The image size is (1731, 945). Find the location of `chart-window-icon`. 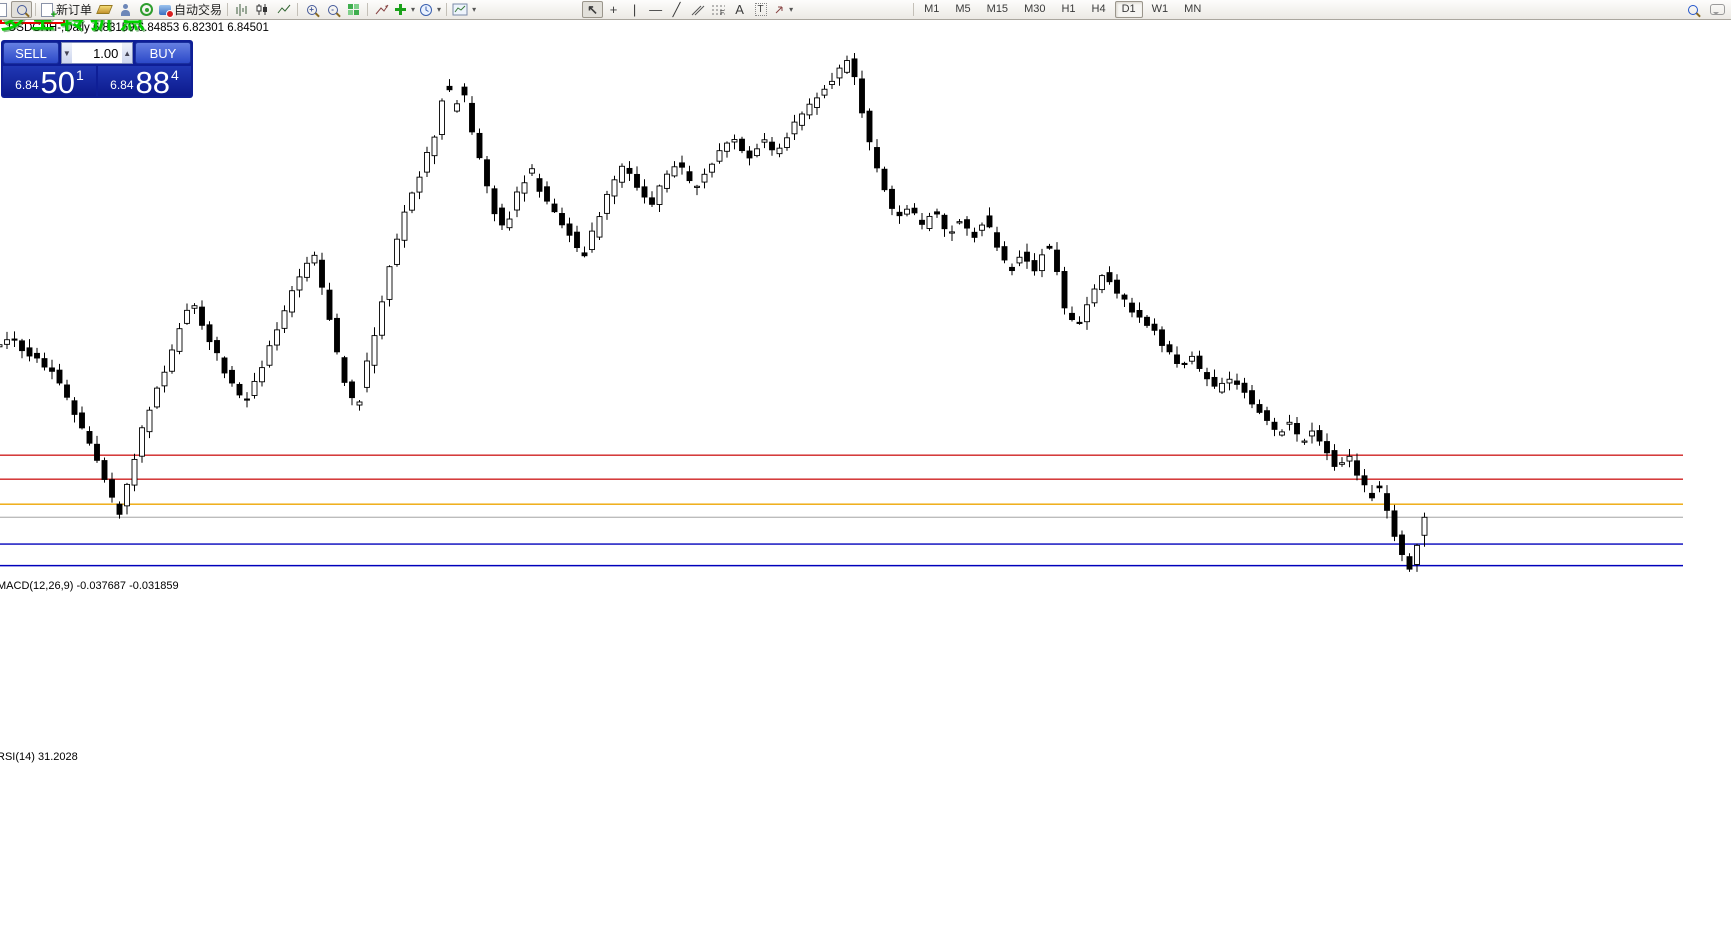

chart-window-icon is located at coordinates (3, 9).